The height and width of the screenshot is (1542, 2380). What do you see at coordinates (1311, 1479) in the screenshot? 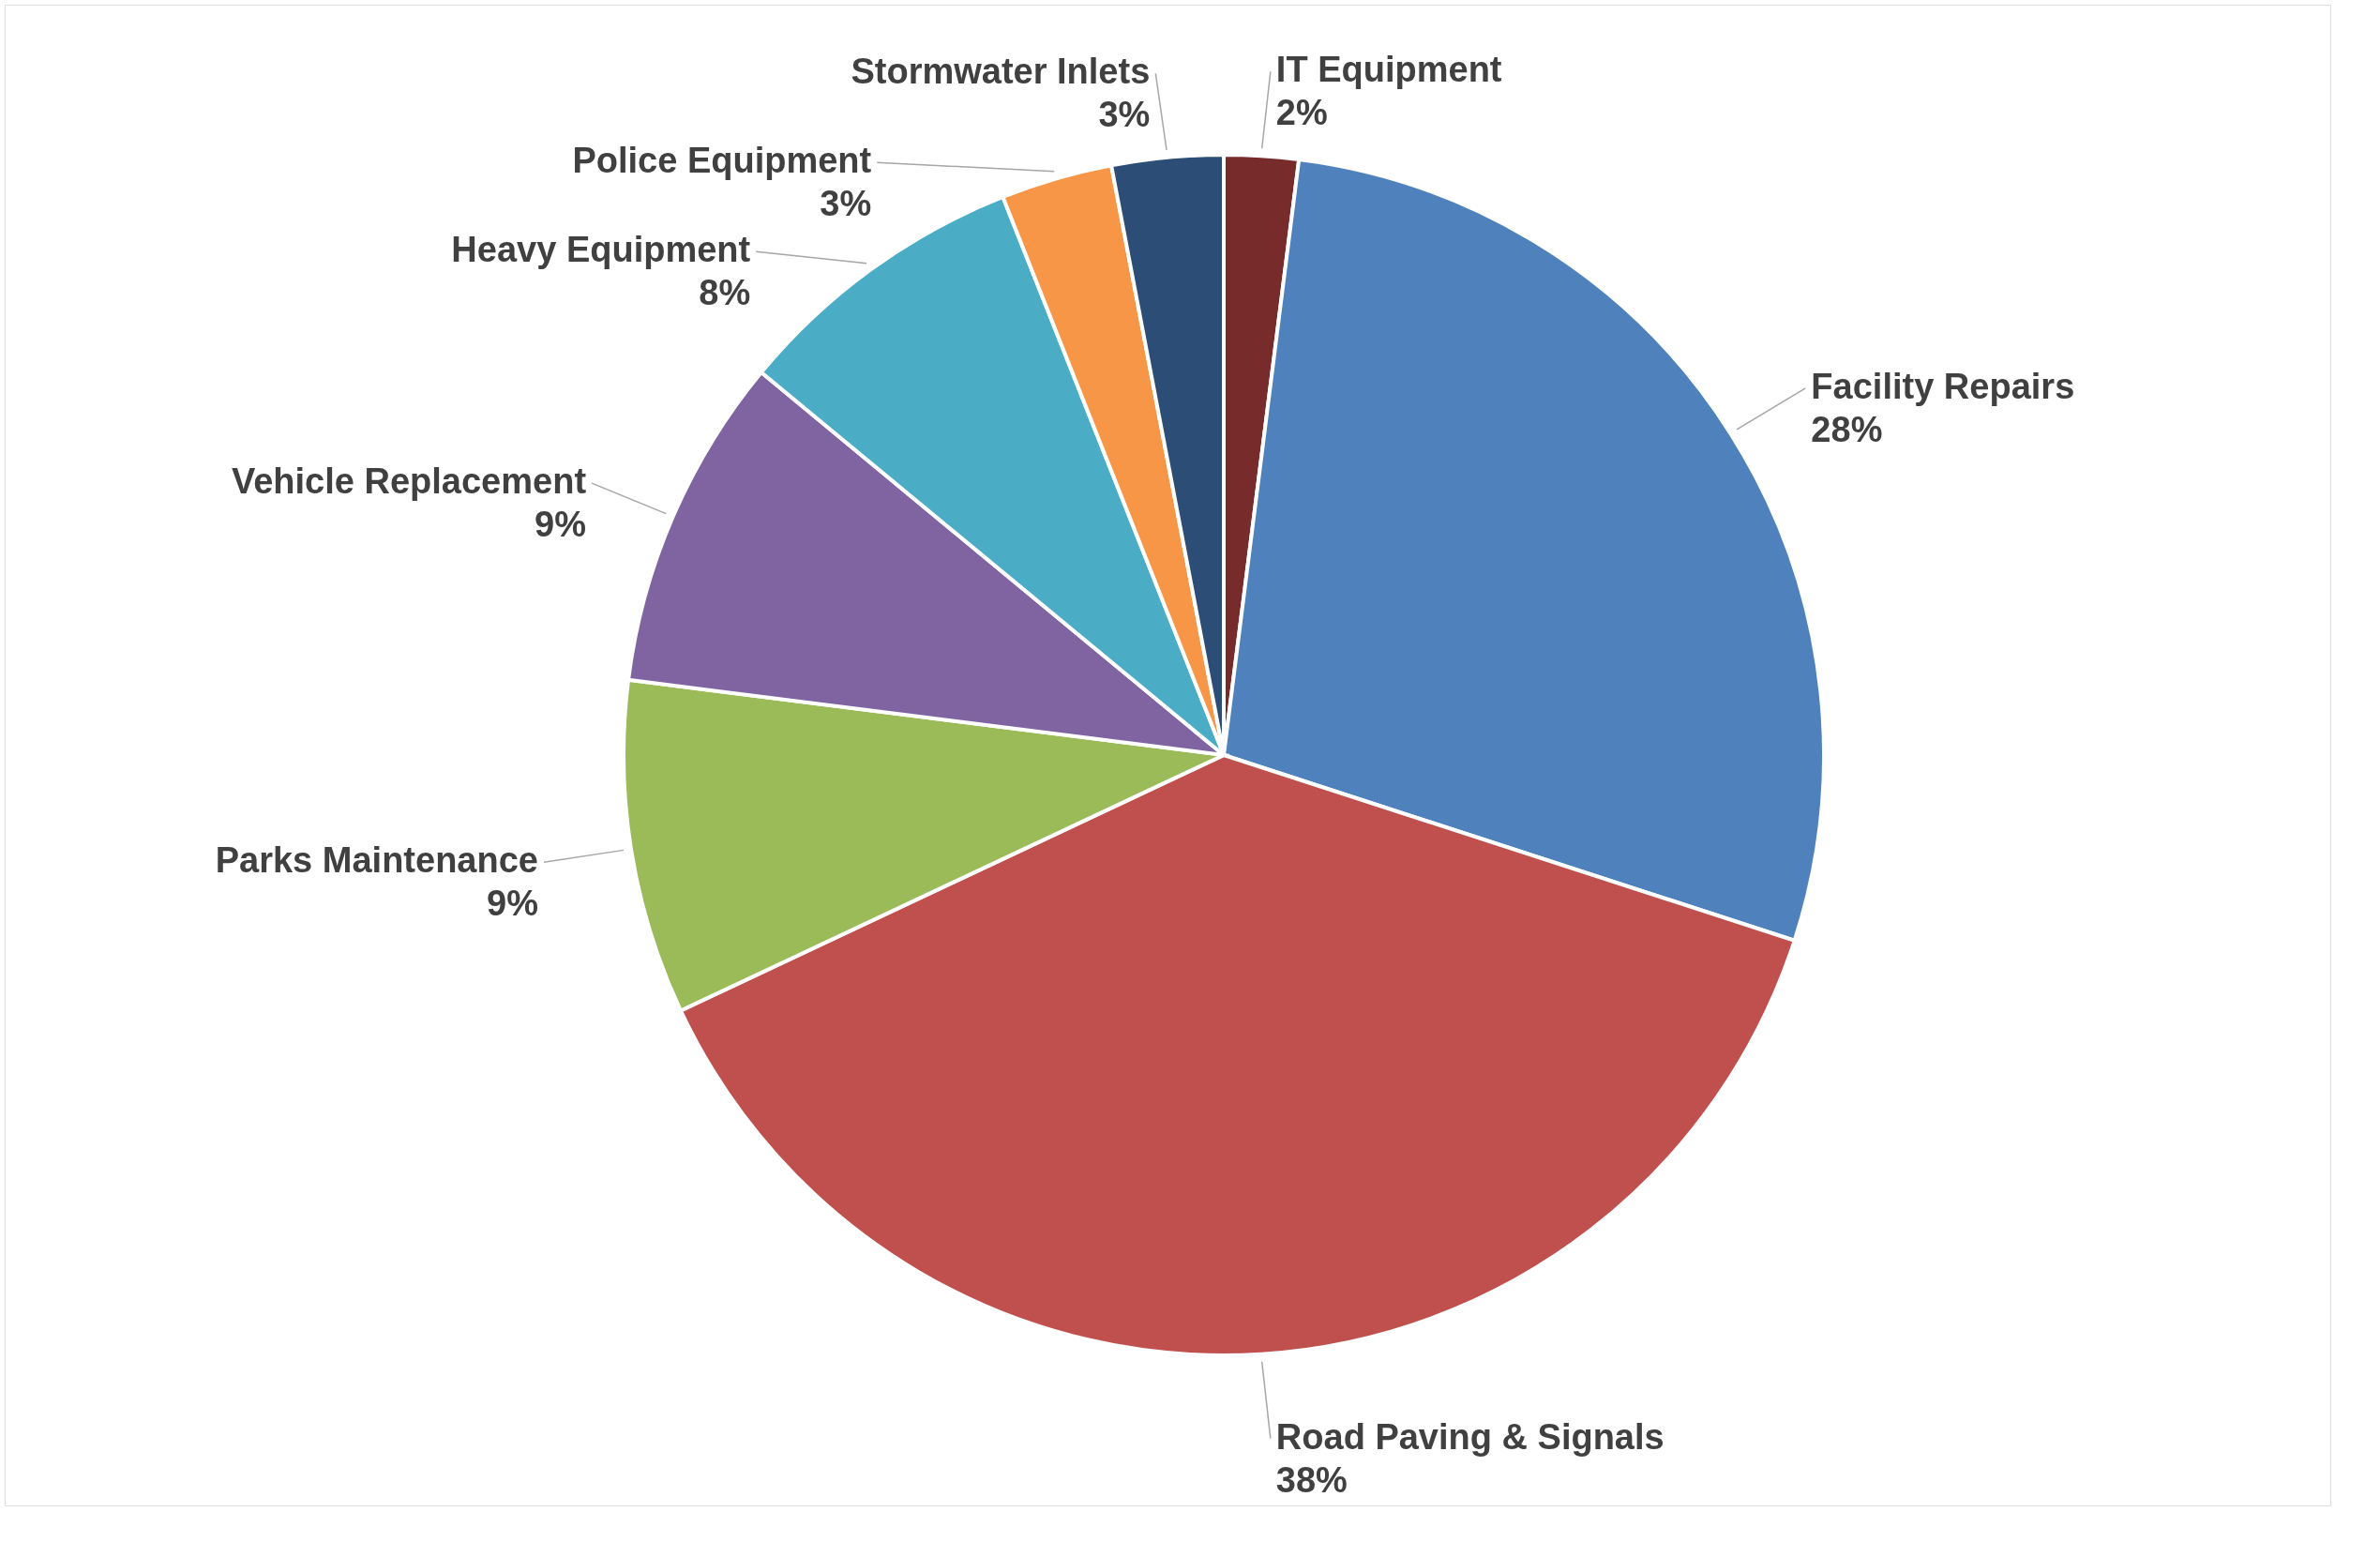
I see `data-label: 38%` at bounding box center [1311, 1479].